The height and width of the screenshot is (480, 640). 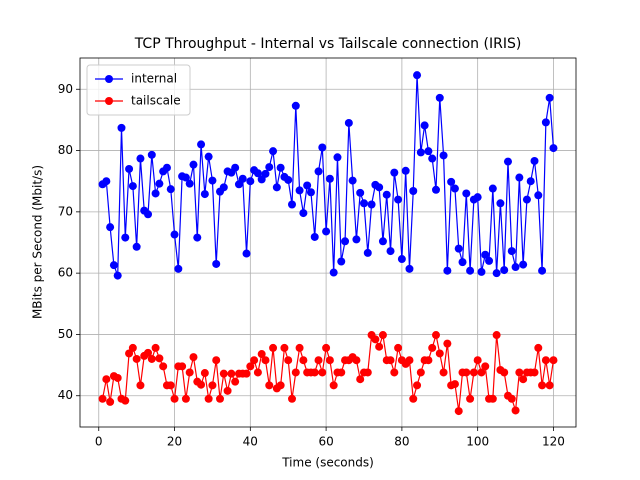 What do you see at coordinates (65, 89) in the screenshot?
I see `y-tick-label: 90` at bounding box center [65, 89].